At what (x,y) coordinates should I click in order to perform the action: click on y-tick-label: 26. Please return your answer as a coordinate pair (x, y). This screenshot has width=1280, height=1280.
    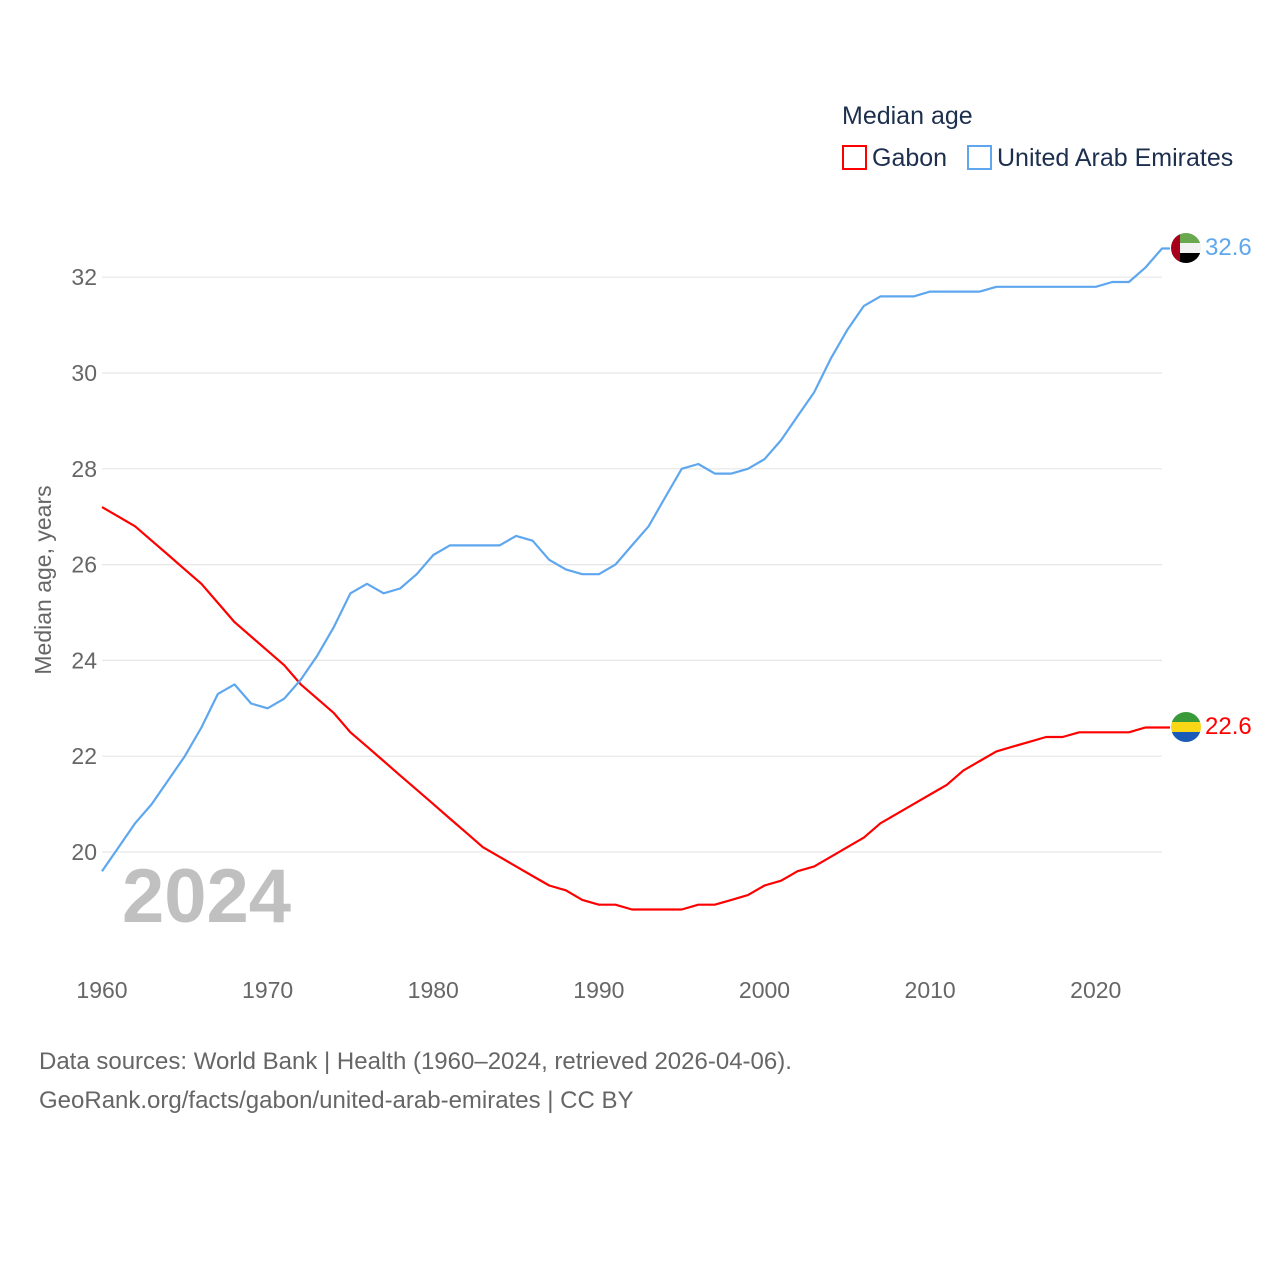
    Looking at the image, I should click on (84, 565).